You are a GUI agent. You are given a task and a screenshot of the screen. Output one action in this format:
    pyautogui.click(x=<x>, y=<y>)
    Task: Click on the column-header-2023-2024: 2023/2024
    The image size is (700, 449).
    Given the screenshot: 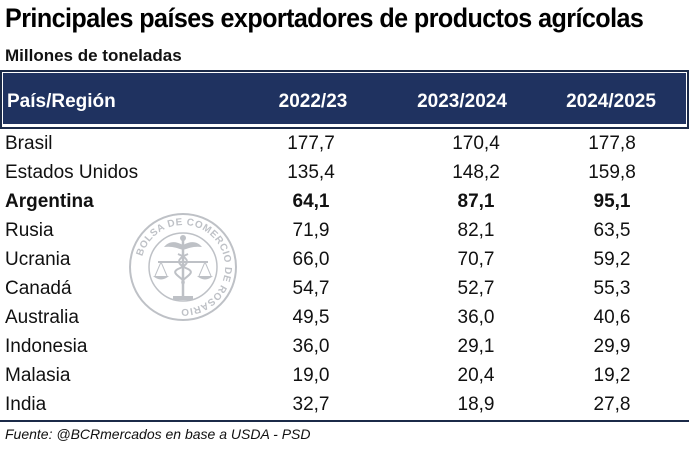 What is the action you would take?
    pyautogui.click(x=462, y=101)
    